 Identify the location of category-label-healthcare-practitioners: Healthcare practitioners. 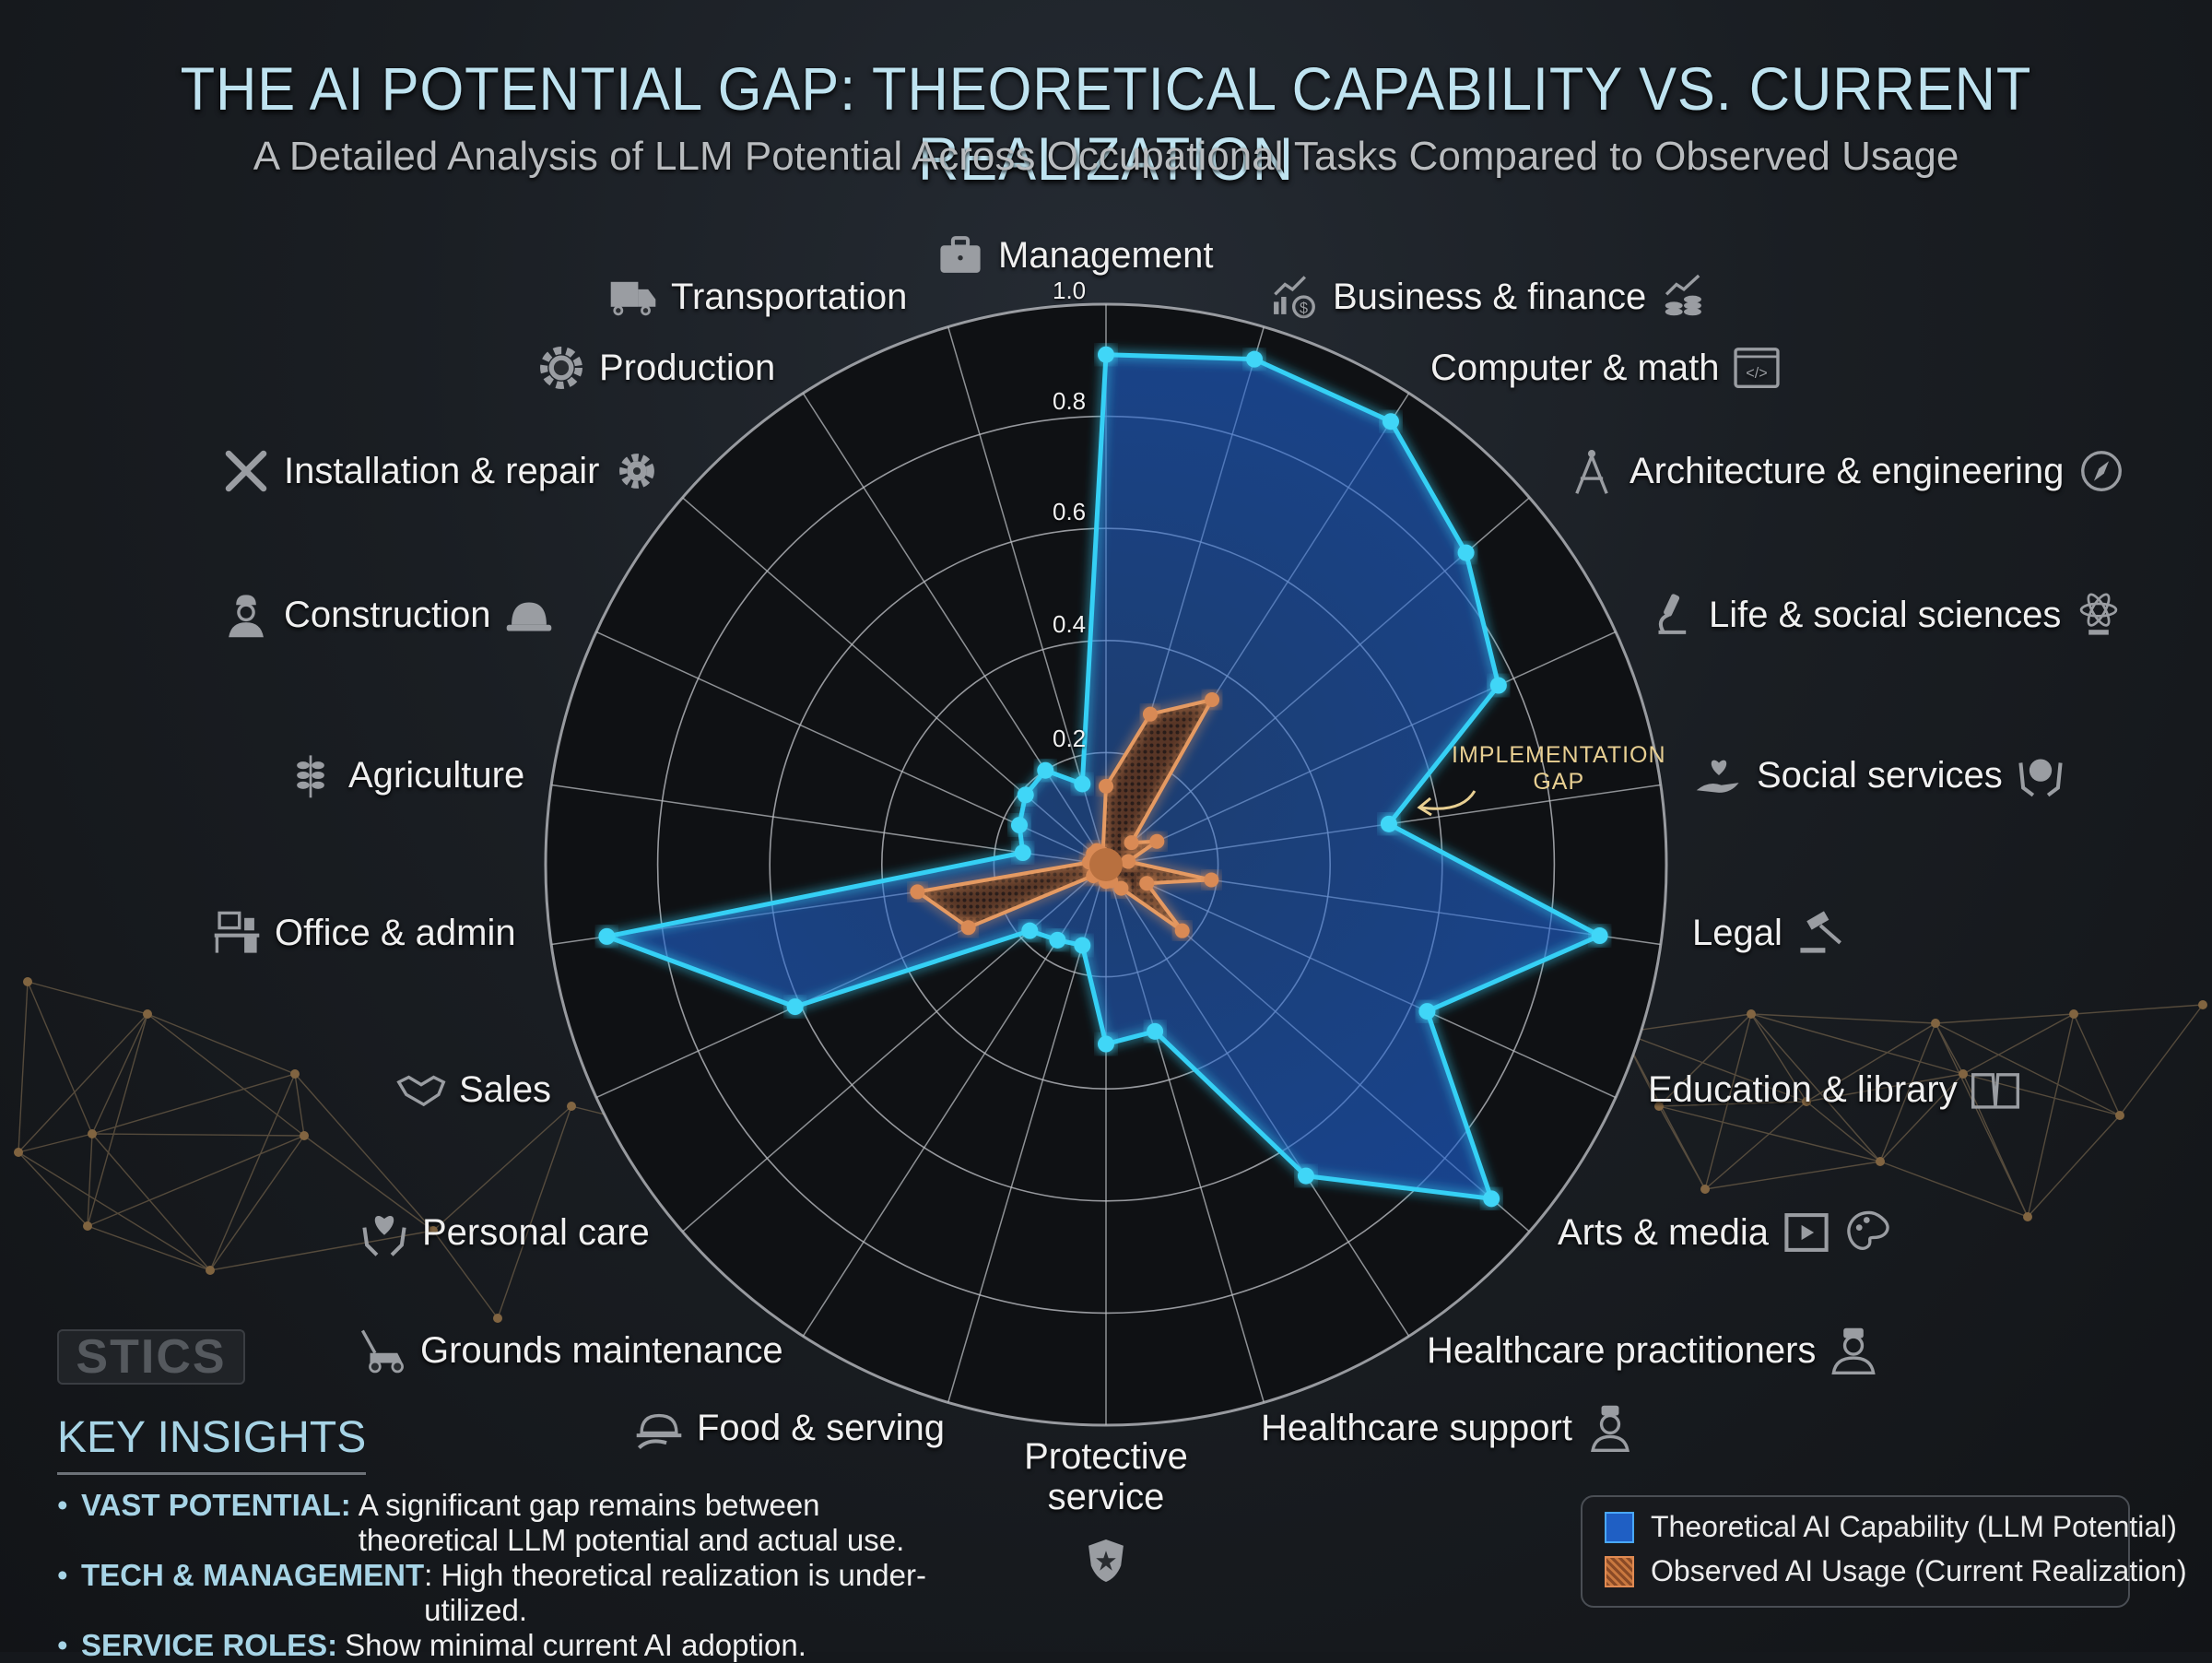
(1652, 1350).